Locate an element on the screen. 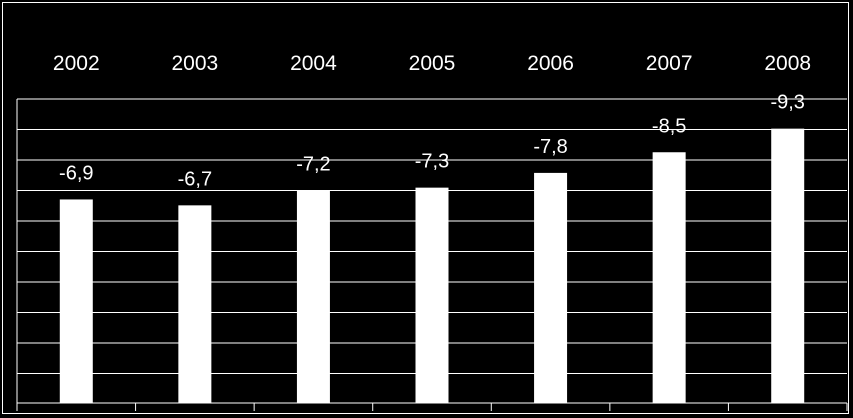  bar-2003 is located at coordinates (195, 304).